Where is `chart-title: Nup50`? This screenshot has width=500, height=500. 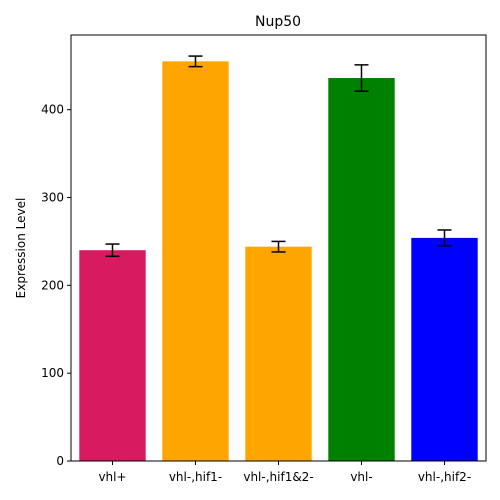 chart-title: Nup50 is located at coordinates (278, 22).